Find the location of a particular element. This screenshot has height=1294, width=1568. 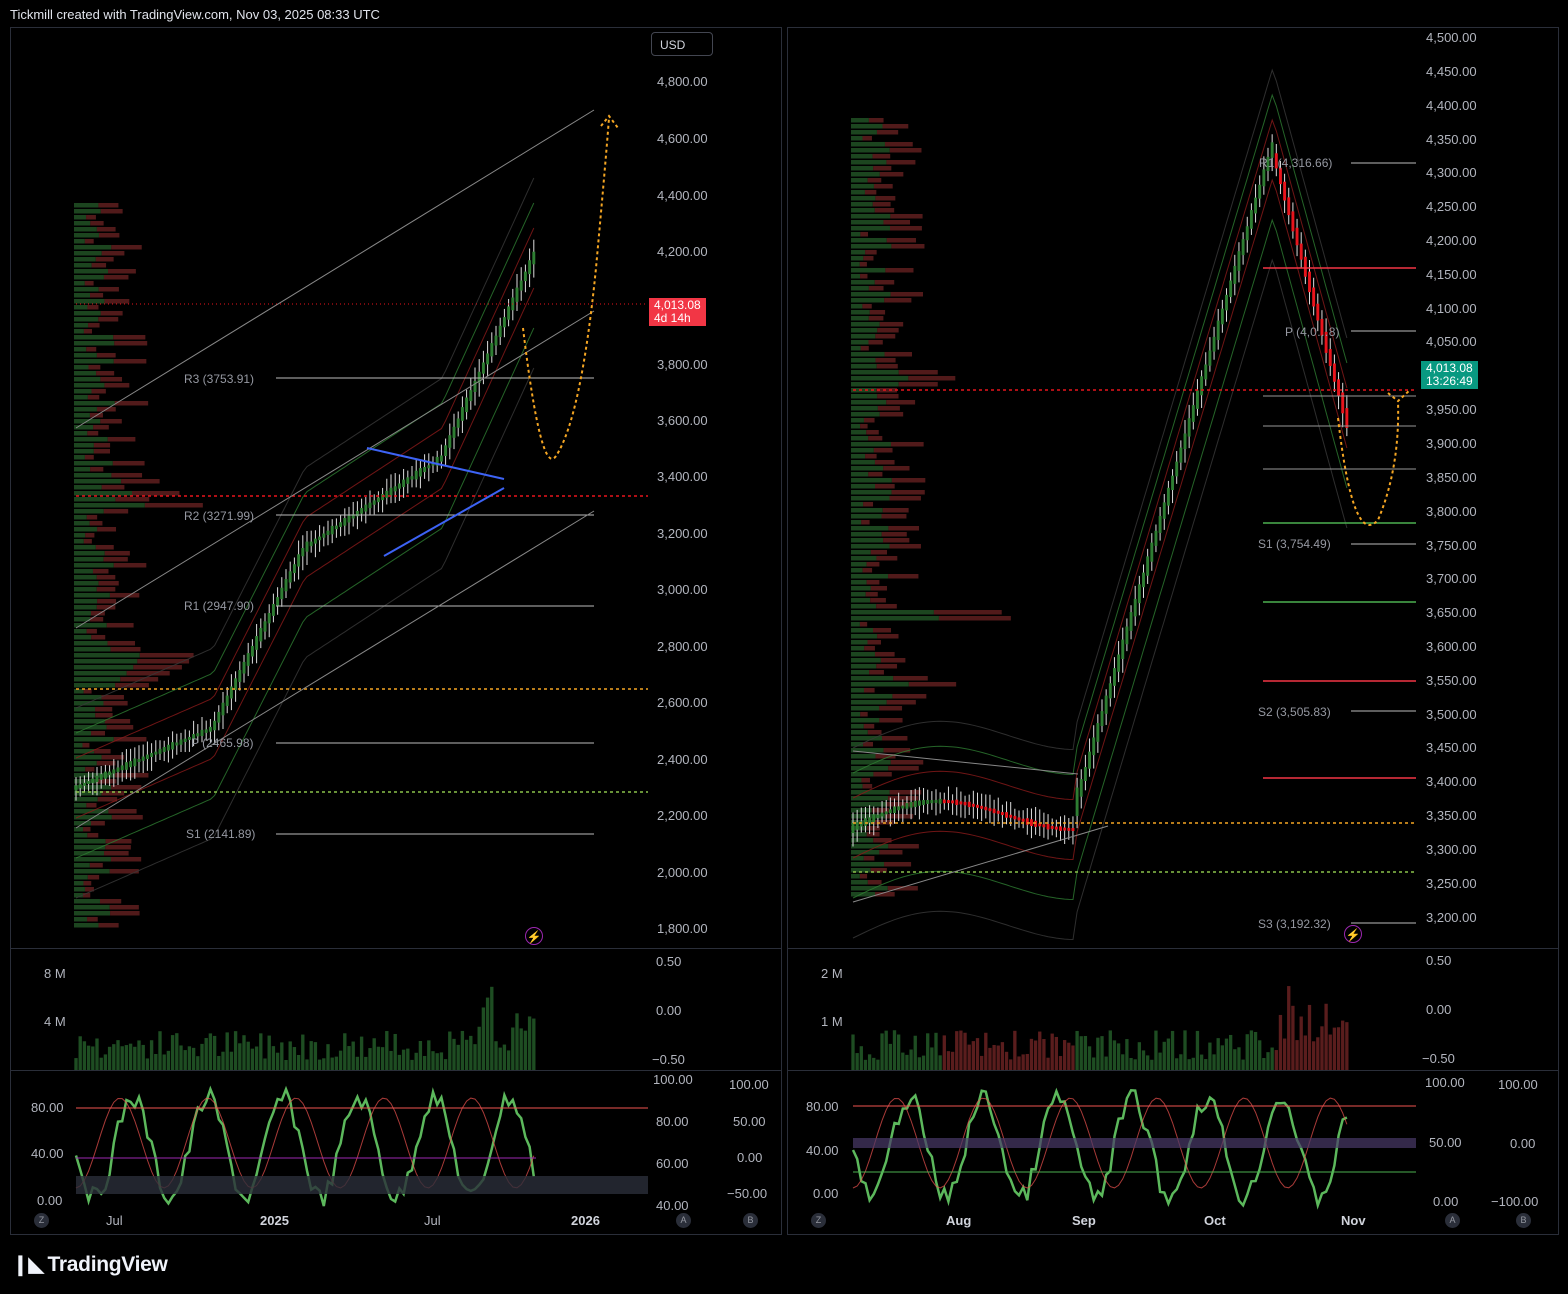

osc-right-axis-a: 100.00 is located at coordinates (1445, 1082).